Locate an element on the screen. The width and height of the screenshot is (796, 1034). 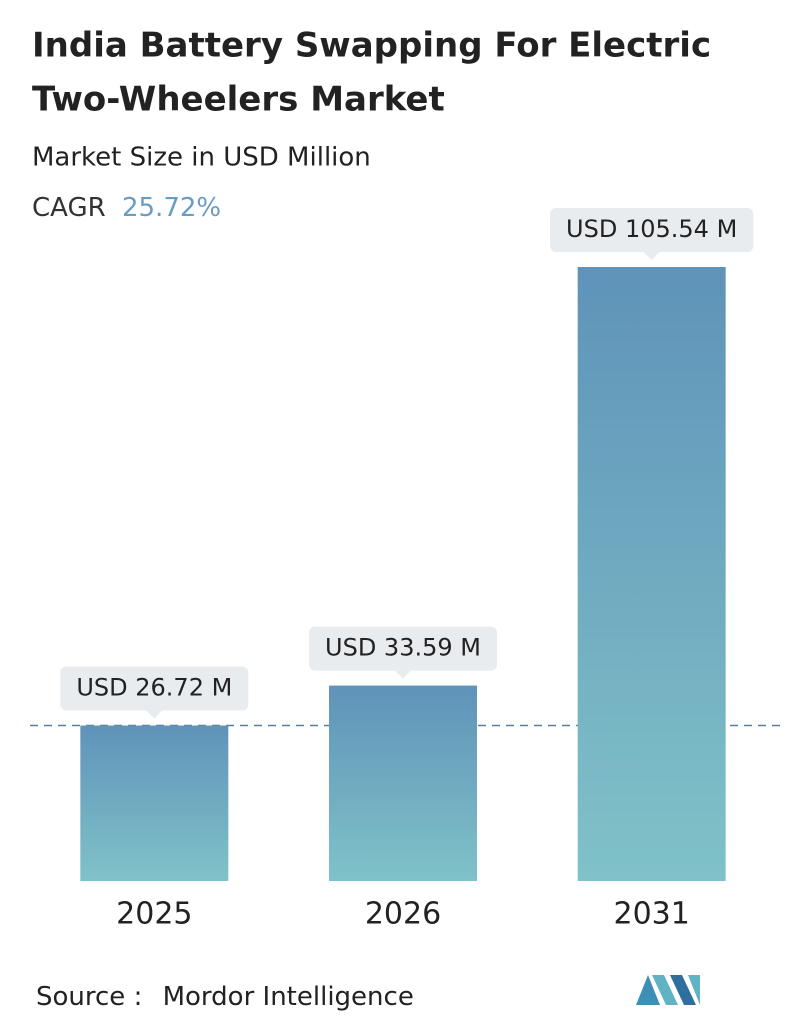
value-label: USD 33.59 M is located at coordinates (403, 648).